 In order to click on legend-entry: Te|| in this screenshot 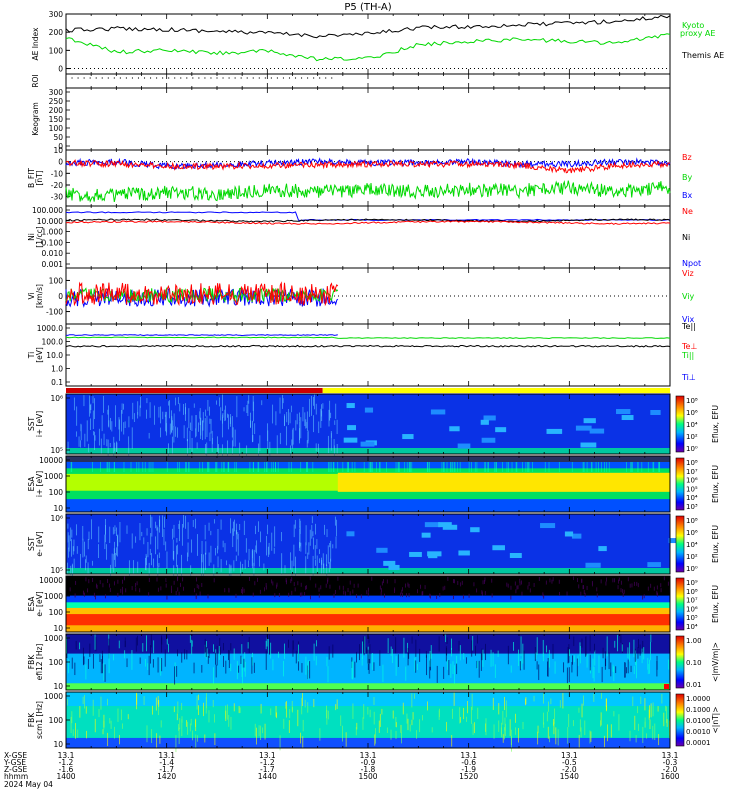, I will do `click(688, 326)`.